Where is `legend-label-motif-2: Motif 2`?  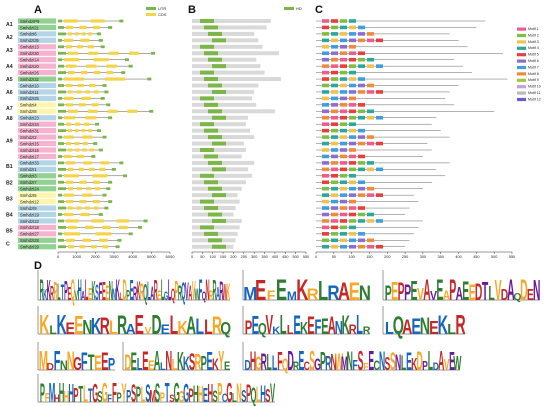
legend-label-motif-2: Motif 2 is located at coordinates (533, 35).